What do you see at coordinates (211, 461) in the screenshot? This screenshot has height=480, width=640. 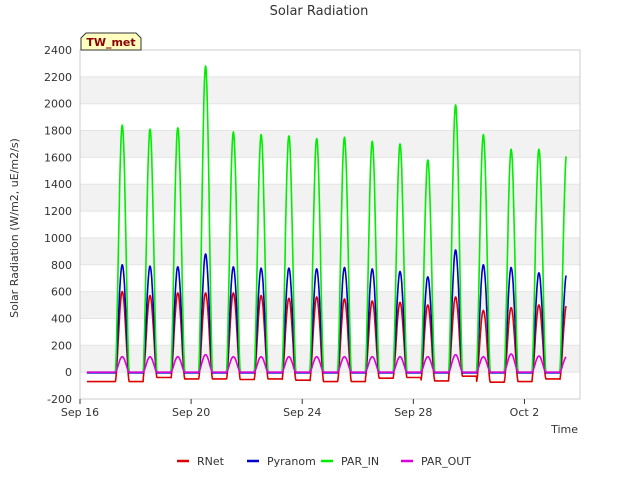 I see `legend-label-rnet: RNet` at bounding box center [211, 461].